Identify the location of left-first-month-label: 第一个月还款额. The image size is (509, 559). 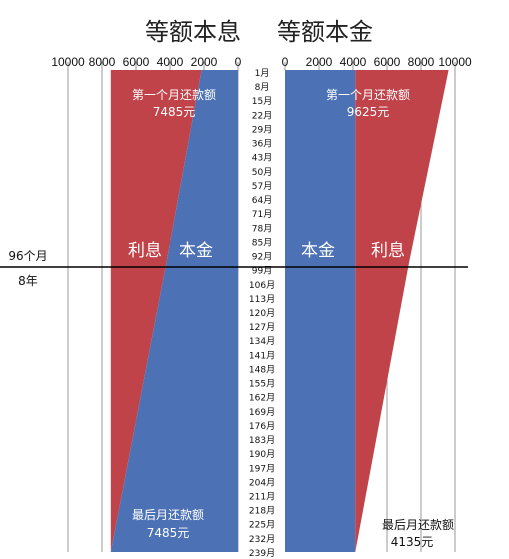
(174, 95).